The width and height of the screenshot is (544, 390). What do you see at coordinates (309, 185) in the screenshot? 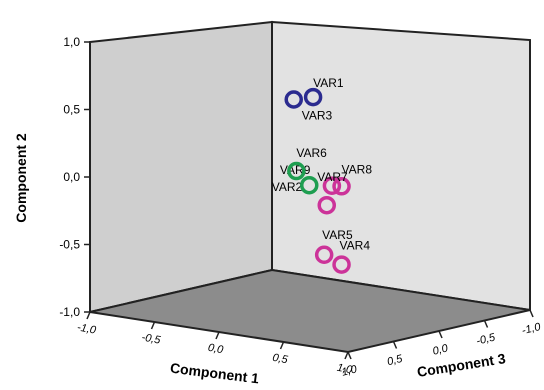
I see `point-var7` at bounding box center [309, 185].